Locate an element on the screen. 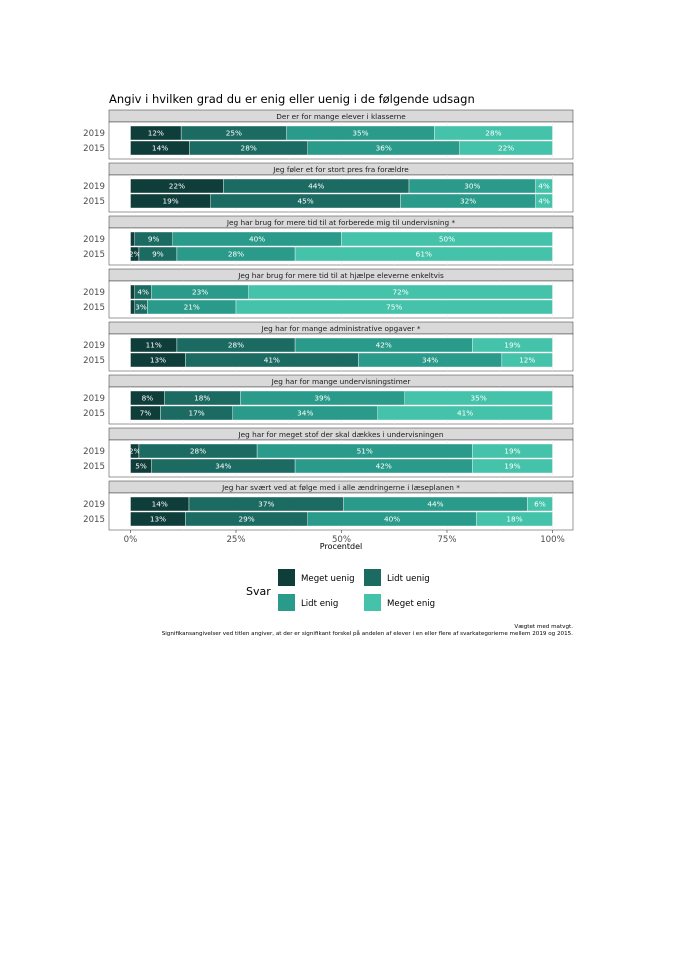 The width and height of the screenshot is (689, 965). bar-label: 7% is located at coordinates (146, 413).